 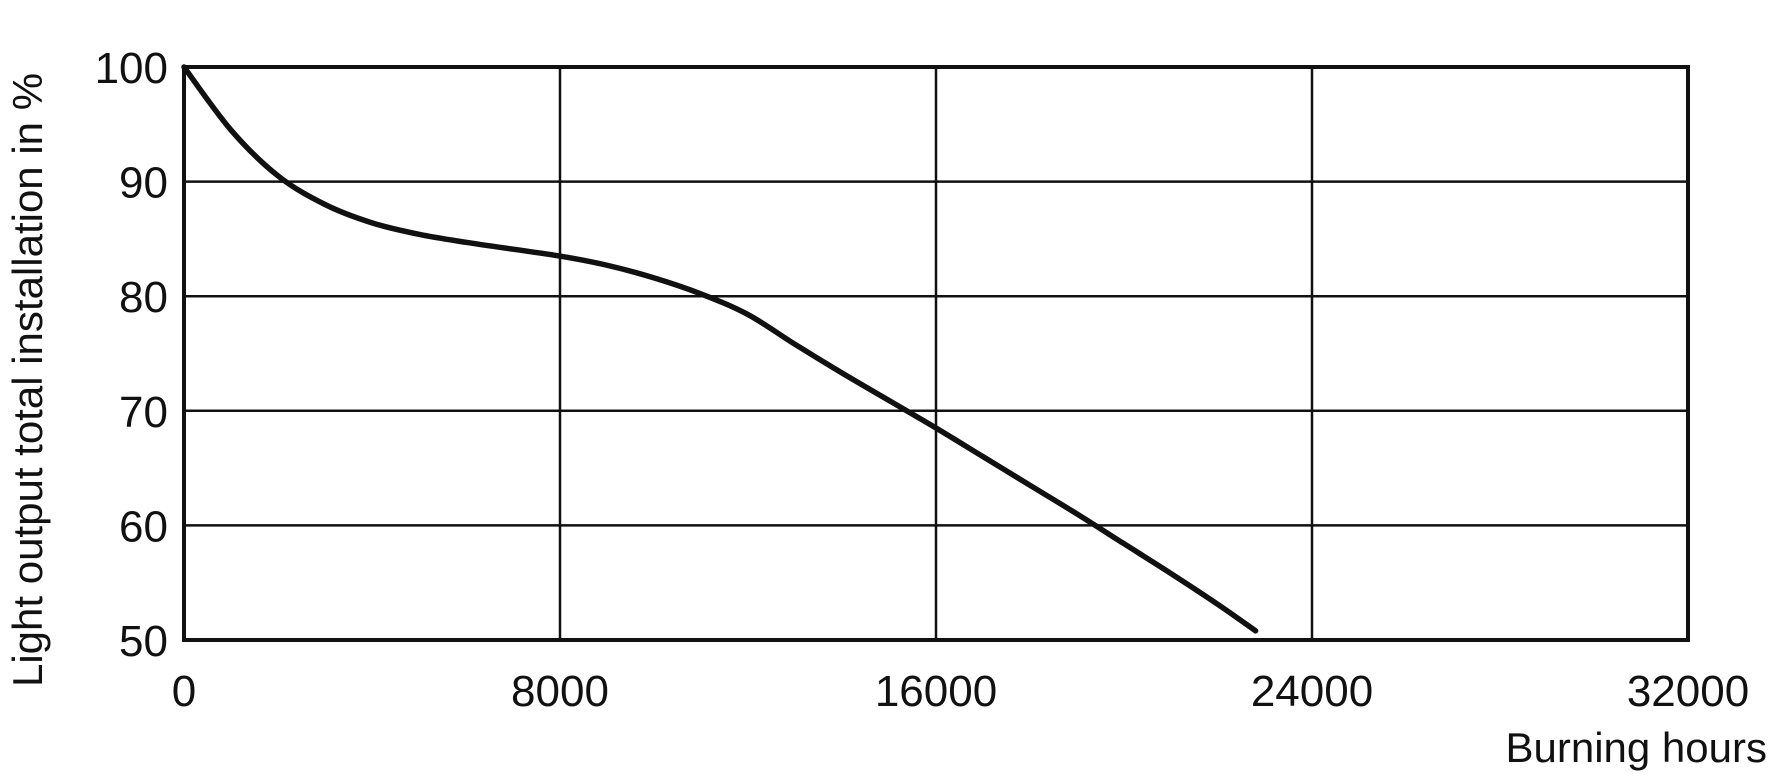 I want to click on y-tick-label: 60, so click(x=143, y=526).